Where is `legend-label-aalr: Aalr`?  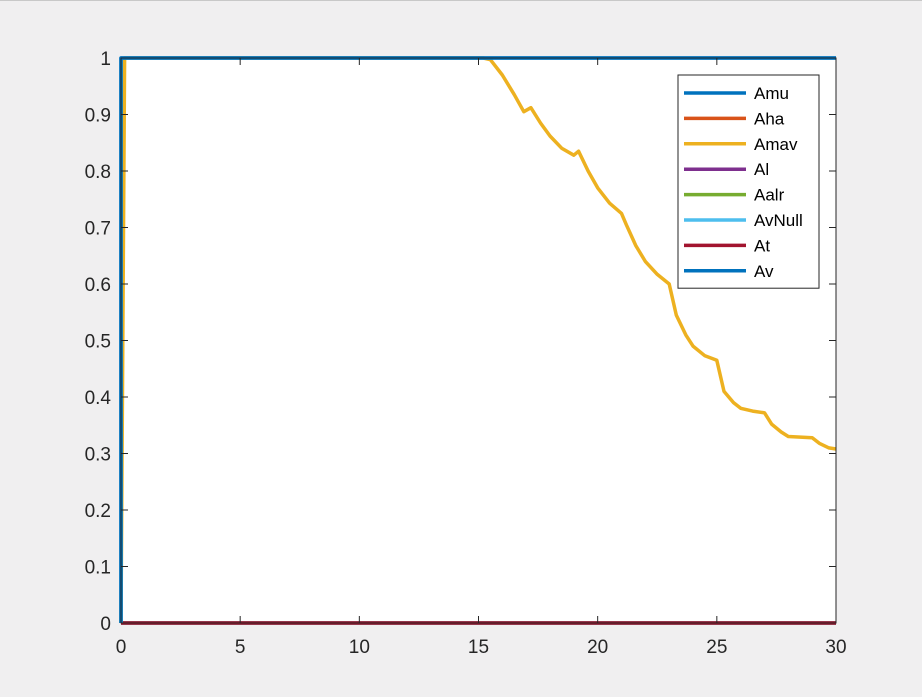 legend-label-aalr: Aalr is located at coordinates (769, 195).